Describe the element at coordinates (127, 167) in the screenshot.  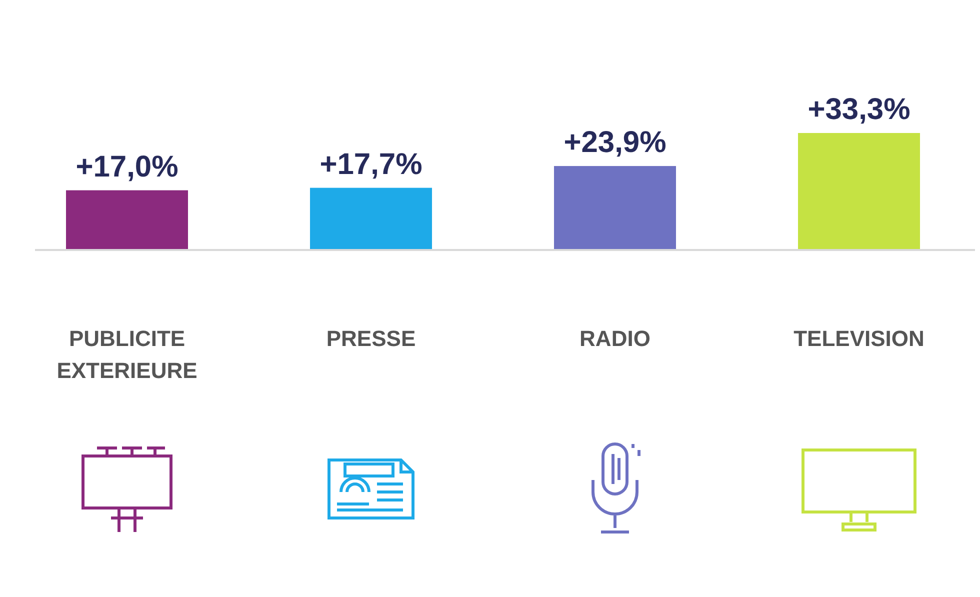
I see `data-label: +17,0%` at that location.